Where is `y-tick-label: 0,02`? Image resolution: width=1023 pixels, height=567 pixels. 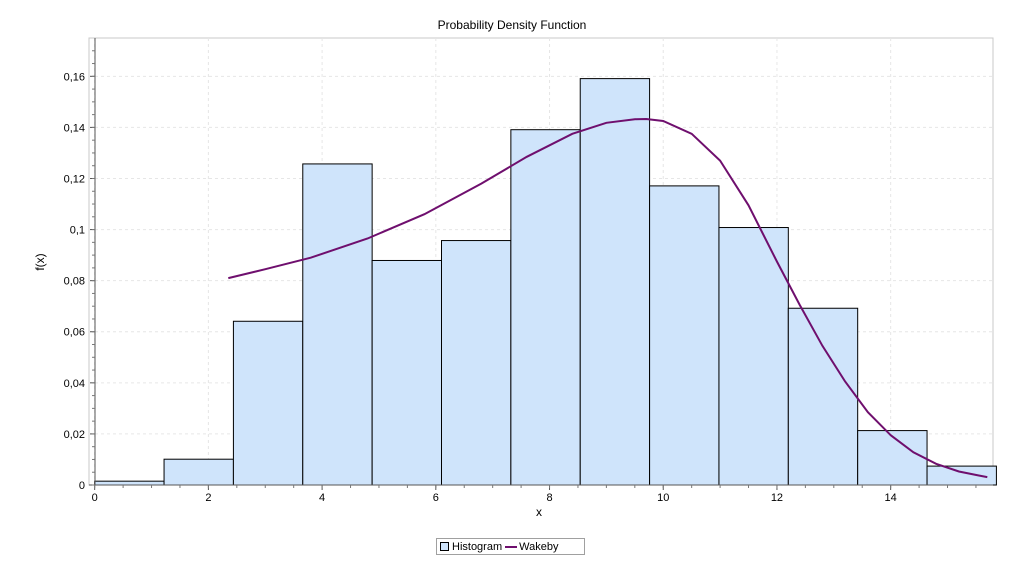 y-tick-label: 0,02 is located at coordinates (74, 435).